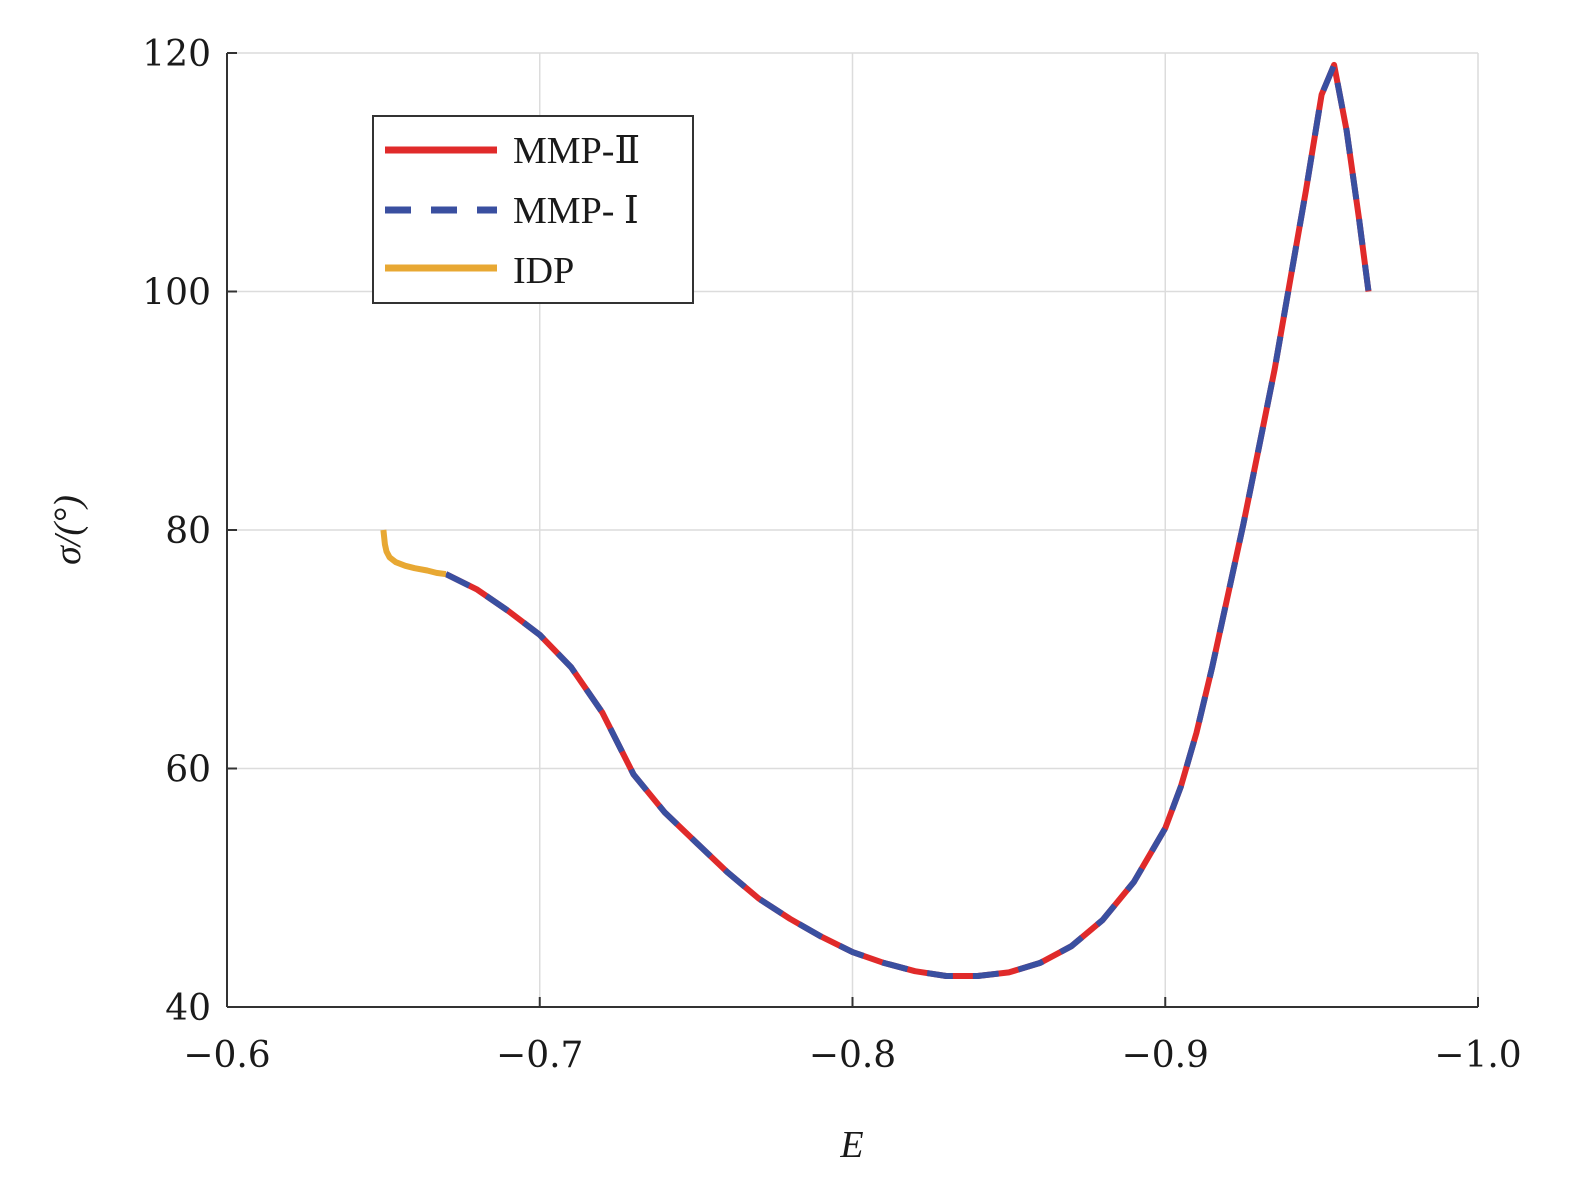 Image resolution: width=1570 pixels, height=1200 pixels. Describe the element at coordinates (576, 211) in the screenshot. I see `legend-label-mmp-i: MMP- Ⅰ` at that location.